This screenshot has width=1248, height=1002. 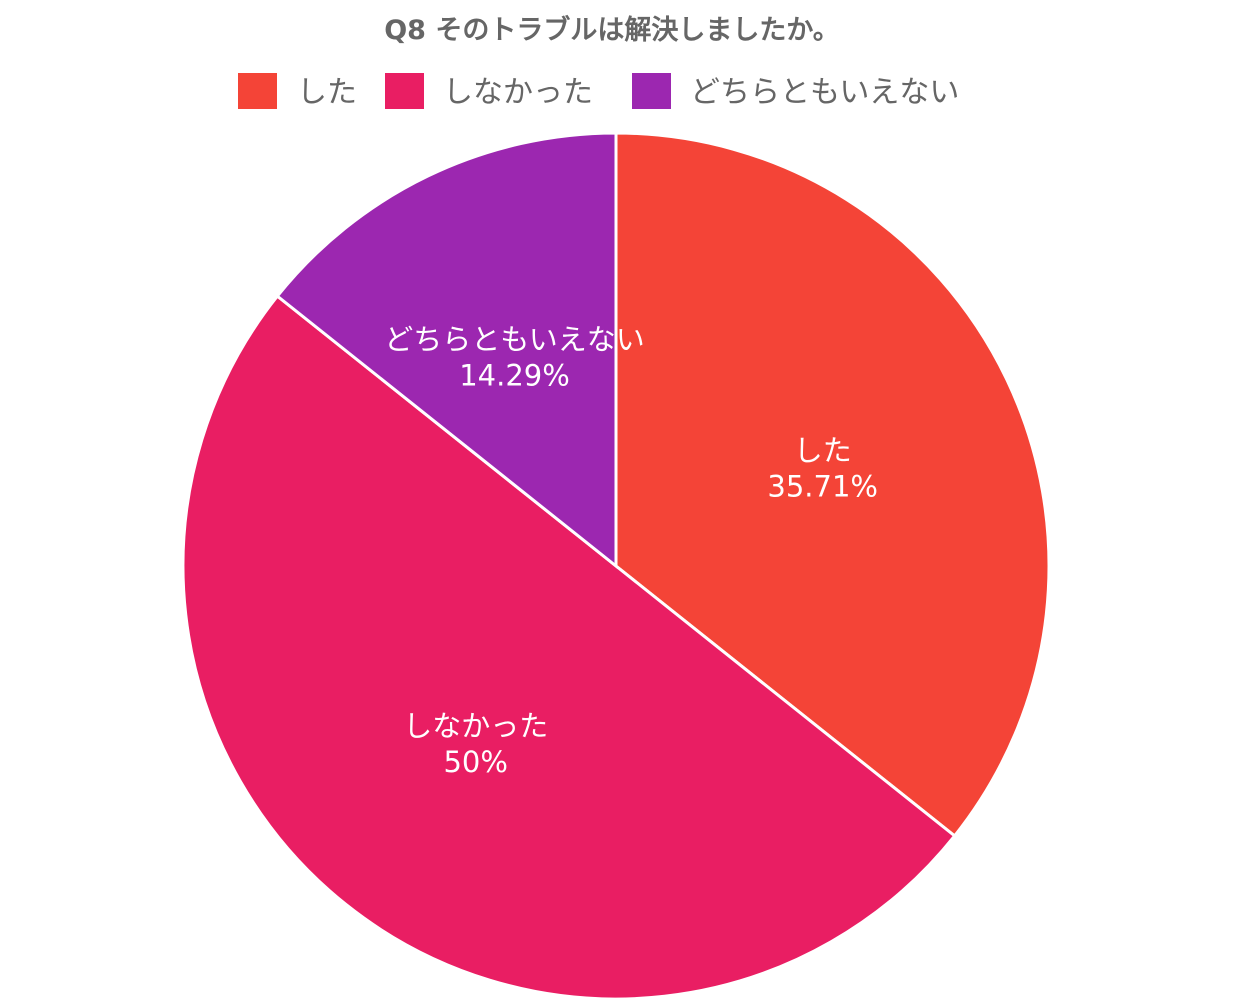 I want to click on slice-label-name: どちらともいえない, so click(x=514, y=339).